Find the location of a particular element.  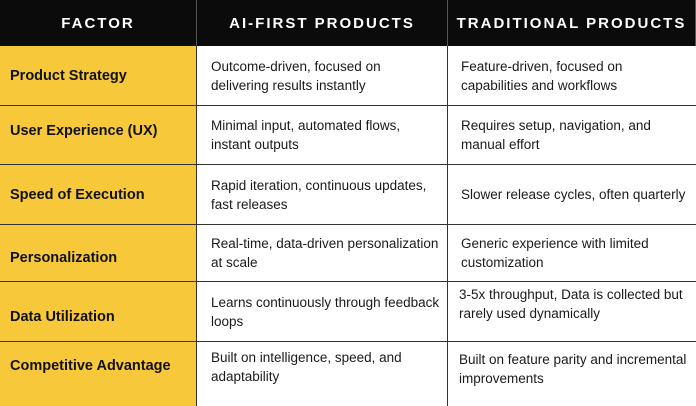

header-ai-first: AI-FIRST PRODUCTS is located at coordinates (322, 23).